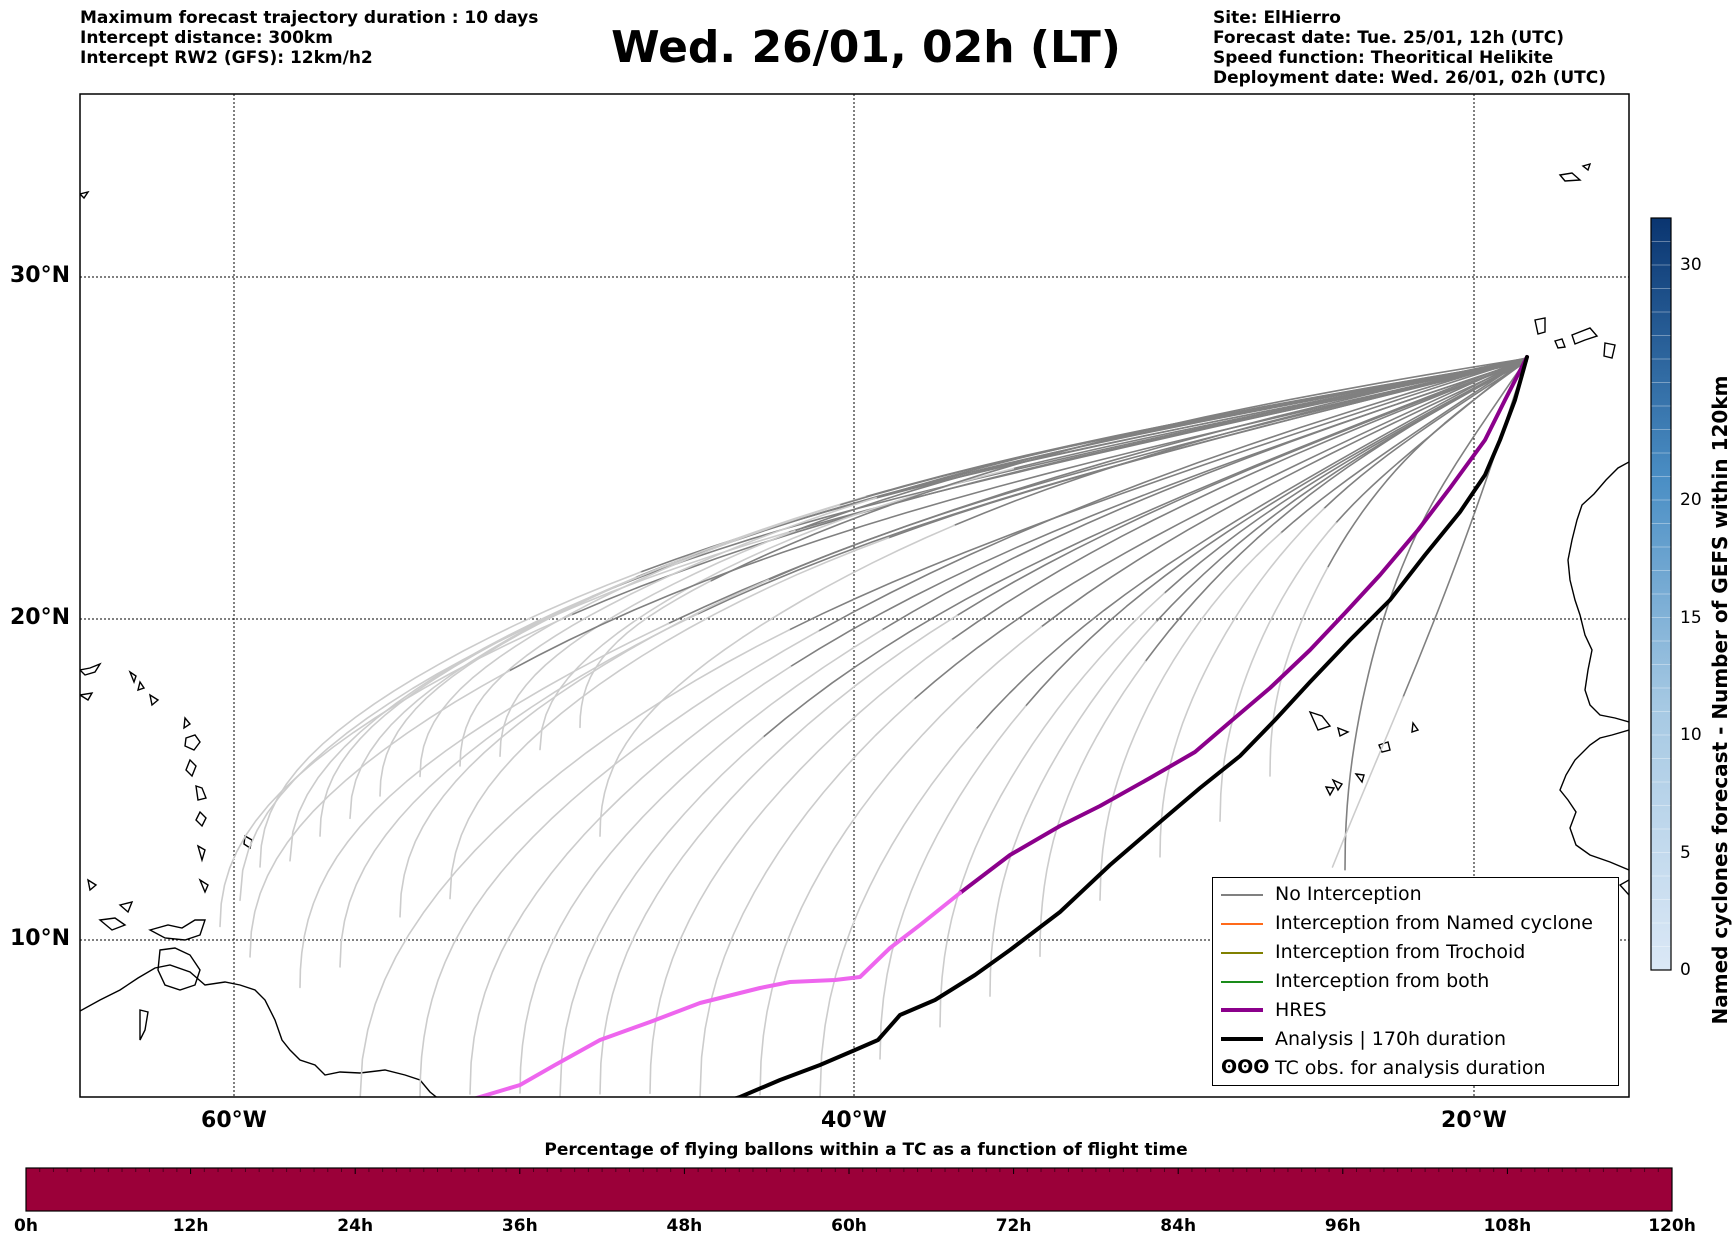 This screenshot has width=1732, height=1241. What do you see at coordinates (355, 1226) in the screenshot?
I see `flight-time-tick-label: 24h` at bounding box center [355, 1226].